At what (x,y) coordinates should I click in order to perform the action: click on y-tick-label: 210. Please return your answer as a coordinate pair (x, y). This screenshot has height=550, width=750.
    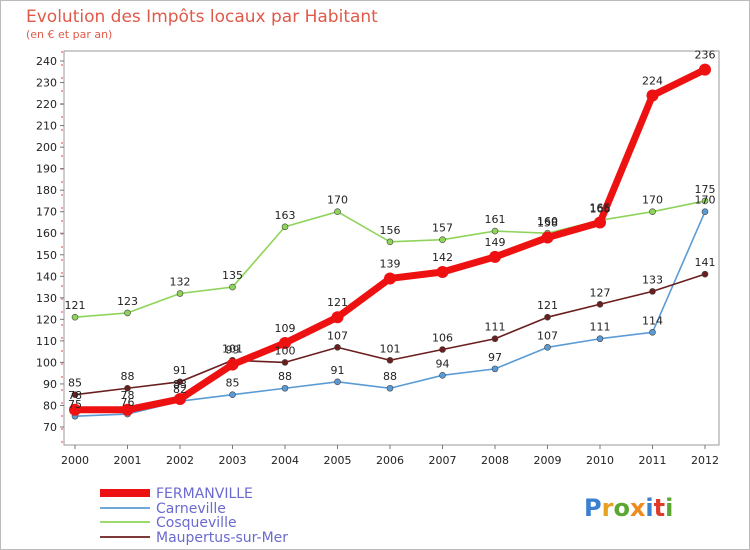
    Looking at the image, I should click on (46, 126).